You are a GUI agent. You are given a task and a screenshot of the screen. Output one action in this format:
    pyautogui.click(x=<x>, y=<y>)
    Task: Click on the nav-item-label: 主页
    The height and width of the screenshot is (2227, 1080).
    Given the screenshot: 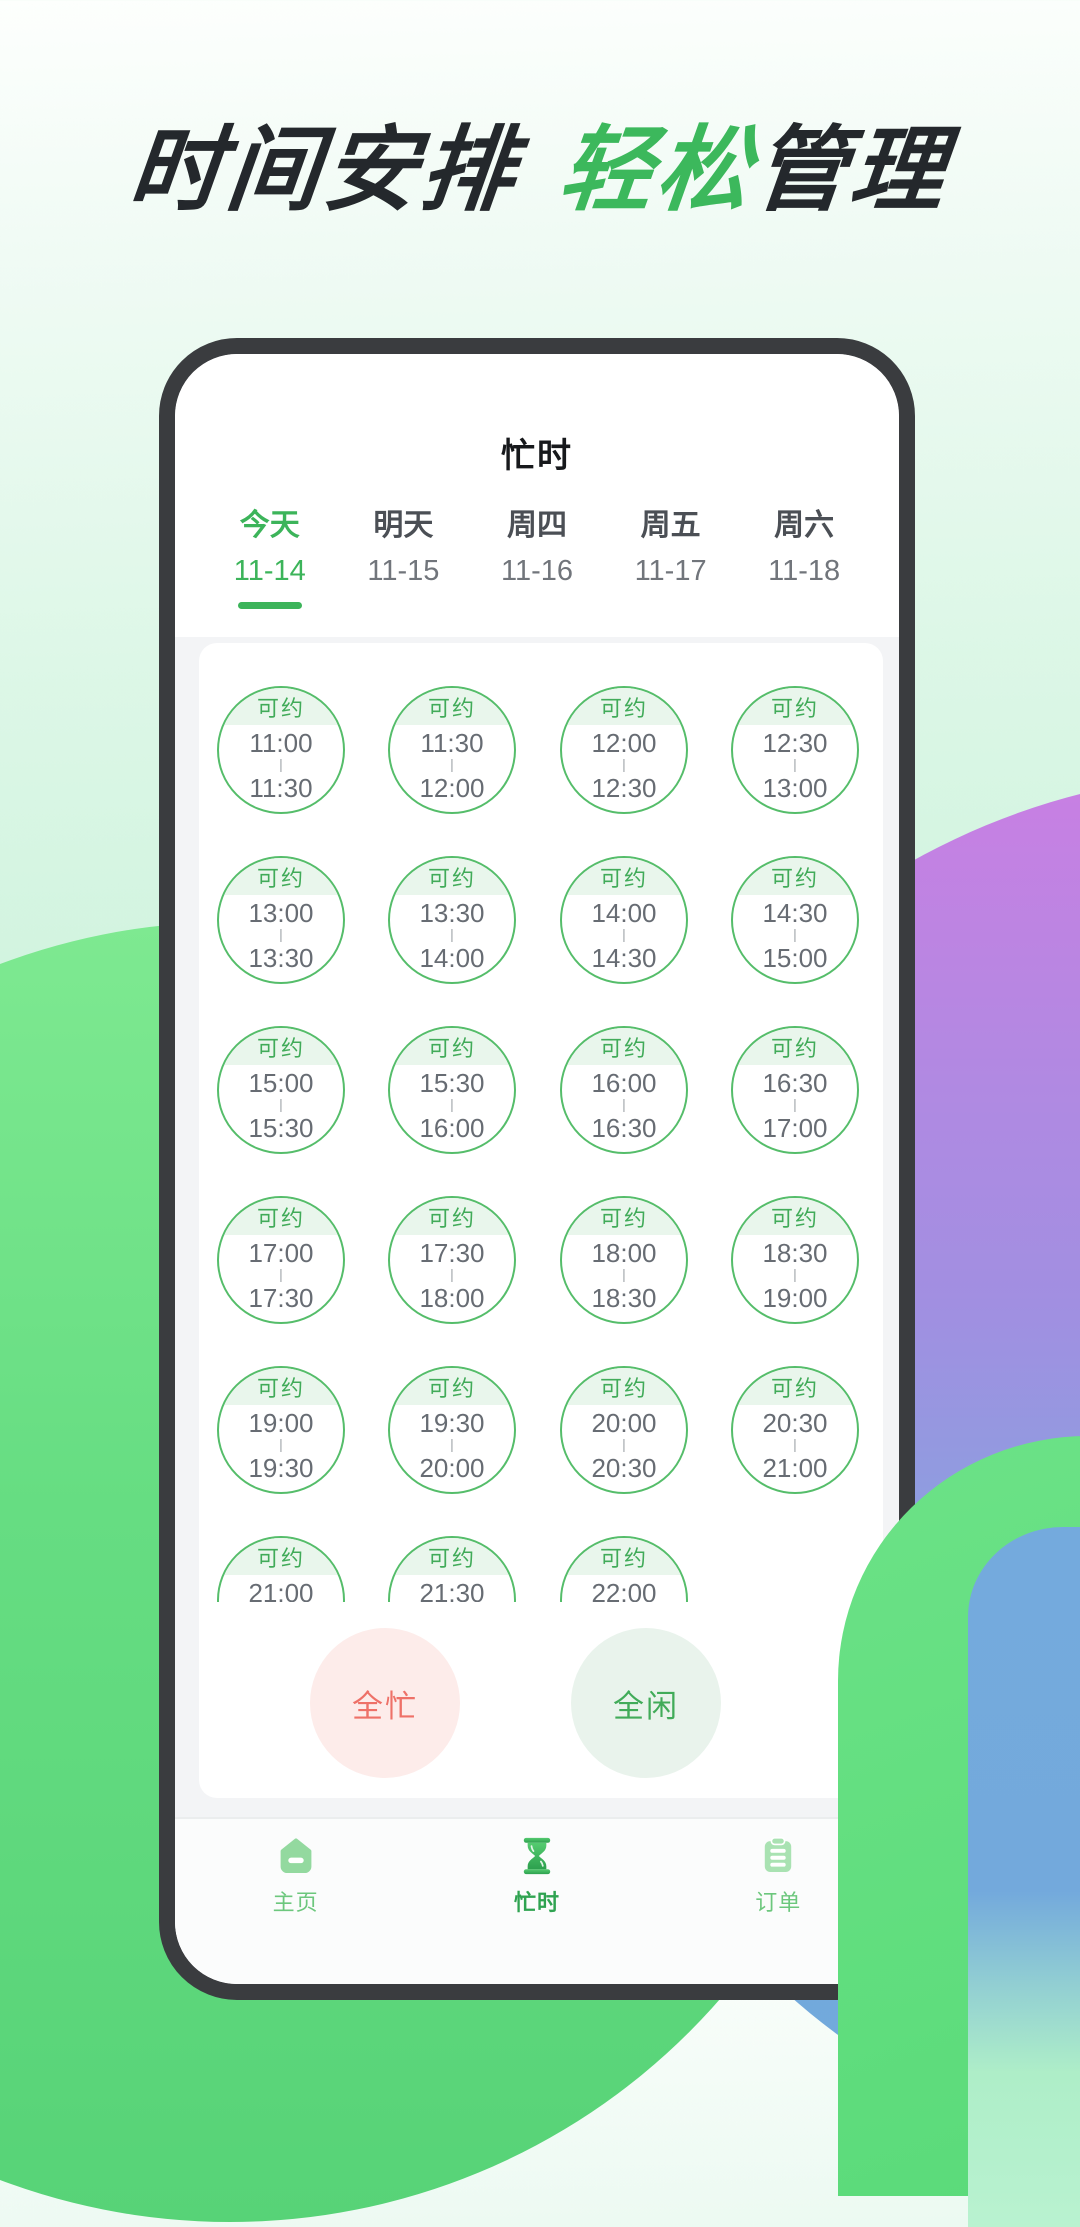 What is the action you would take?
    pyautogui.click(x=295, y=1902)
    